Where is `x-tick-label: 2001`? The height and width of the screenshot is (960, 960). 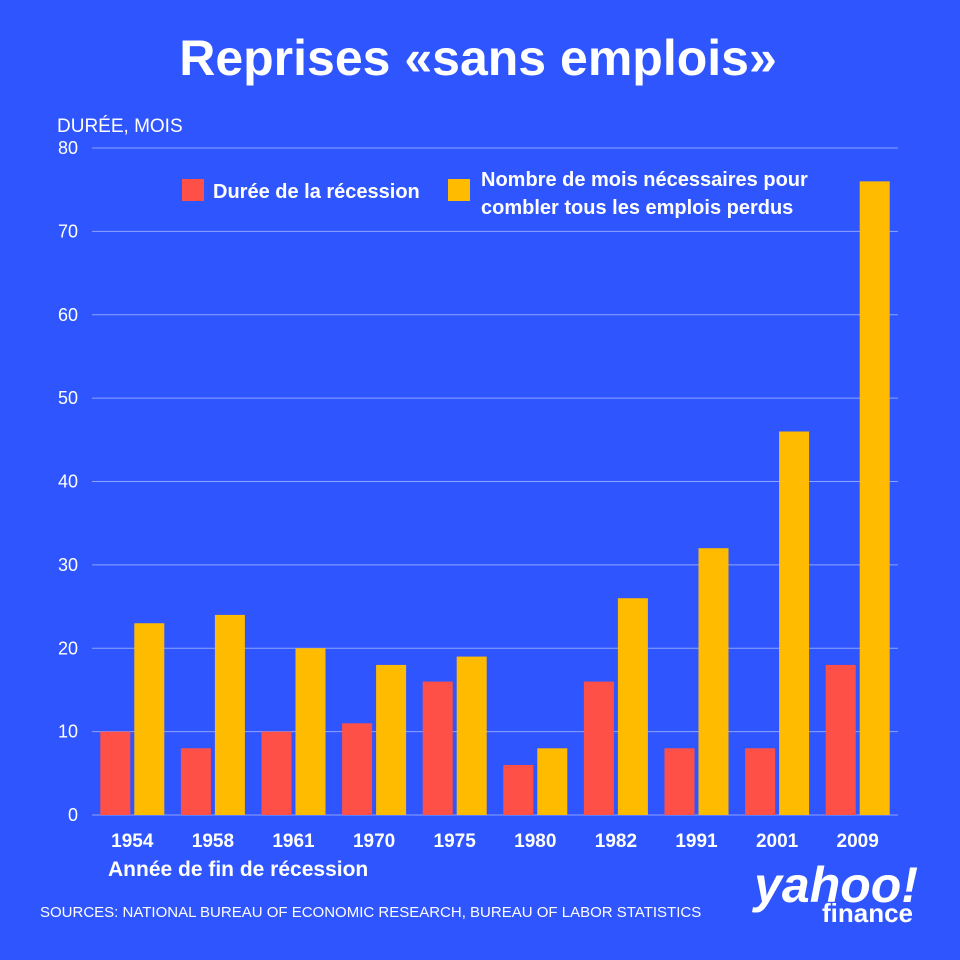 x-tick-label: 2001 is located at coordinates (777, 841).